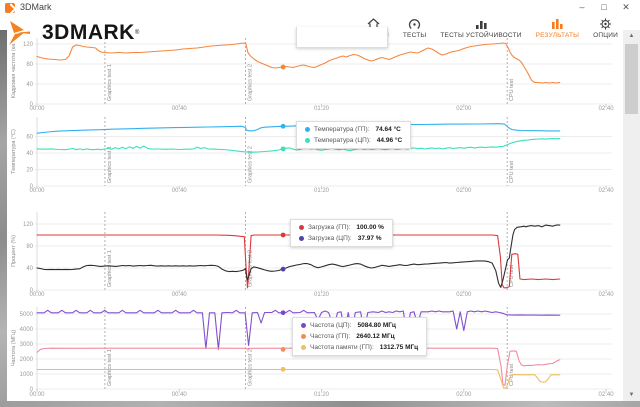  Describe the element at coordinates (307, 129) in the screenshot. I see `gpu-temp-dot` at that location.